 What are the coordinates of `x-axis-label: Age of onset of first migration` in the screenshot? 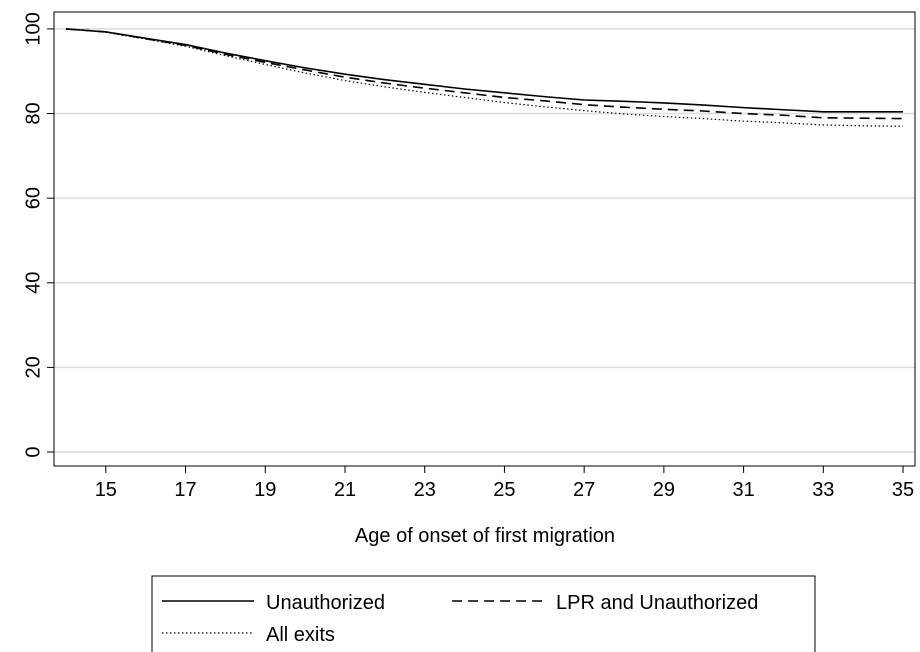 It's located at (485, 536).